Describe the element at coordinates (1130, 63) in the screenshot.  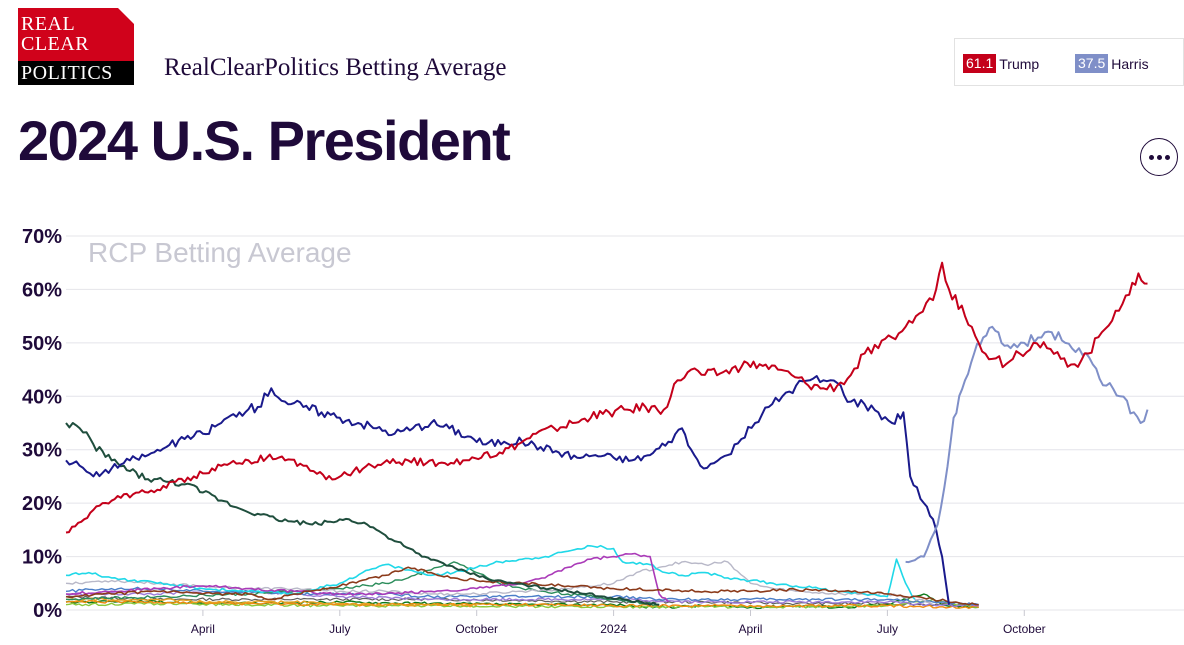
I see `legend-label-harris: Harris` at that location.